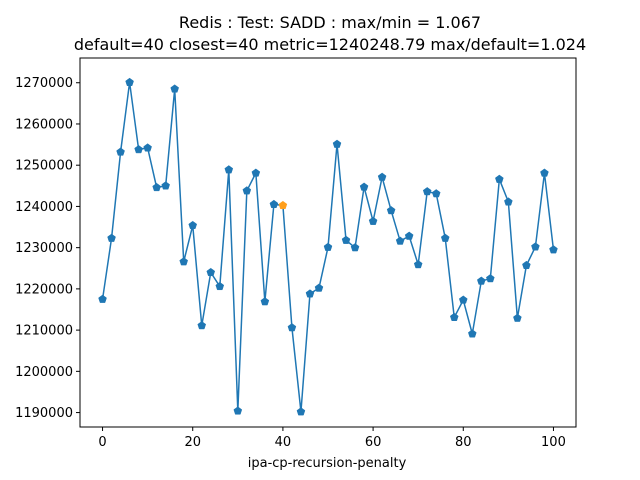  Describe the element at coordinates (283, 442) in the screenshot. I see `x-tick-label: 40` at that location.